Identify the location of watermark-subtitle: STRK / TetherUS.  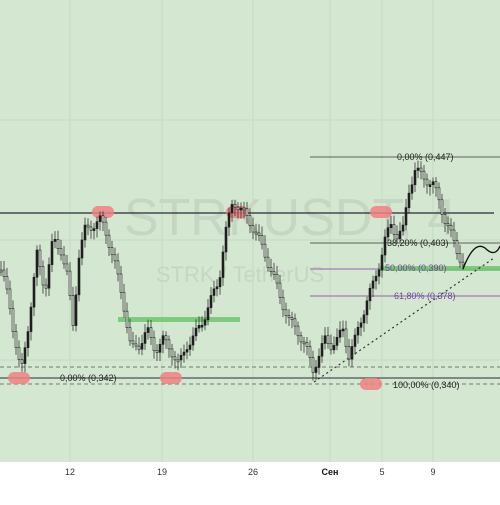
(240, 274).